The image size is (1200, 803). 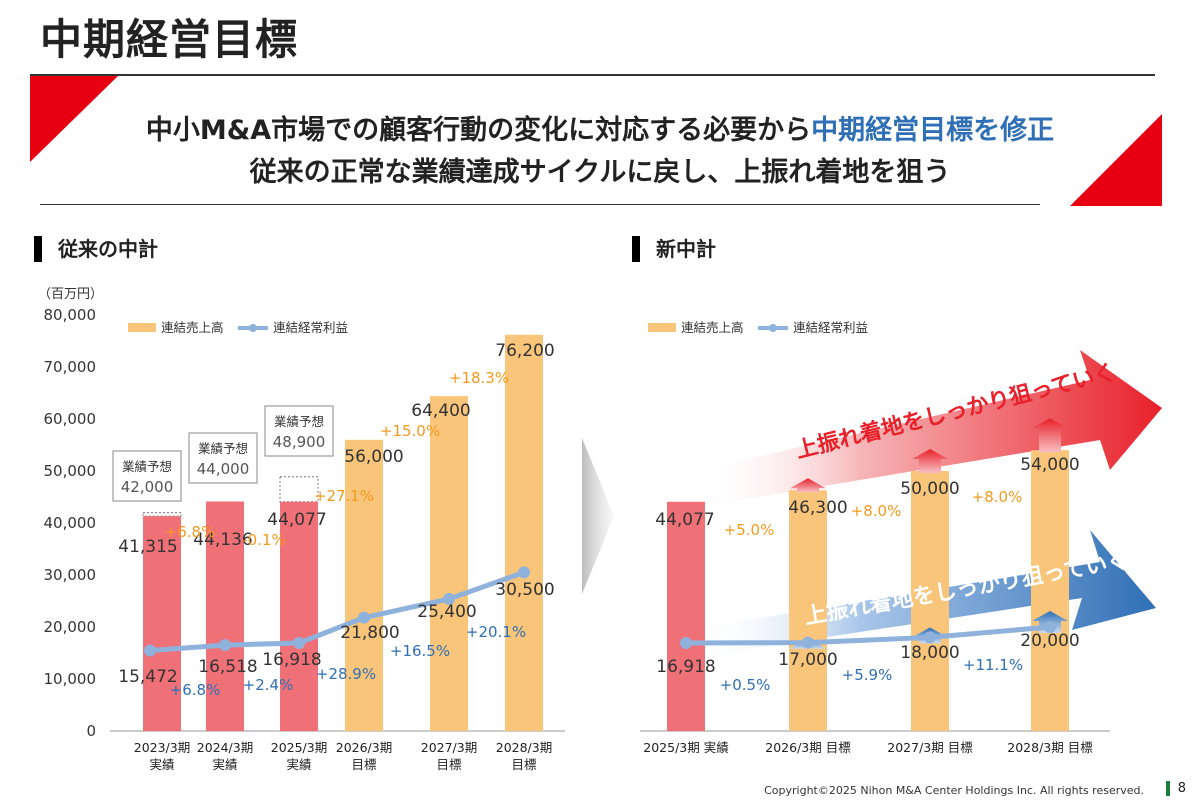 What do you see at coordinates (933, 130) in the screenshot?
I see `headline-1-accent: 中期経営目標を修正` at bounding box center [933, 130].